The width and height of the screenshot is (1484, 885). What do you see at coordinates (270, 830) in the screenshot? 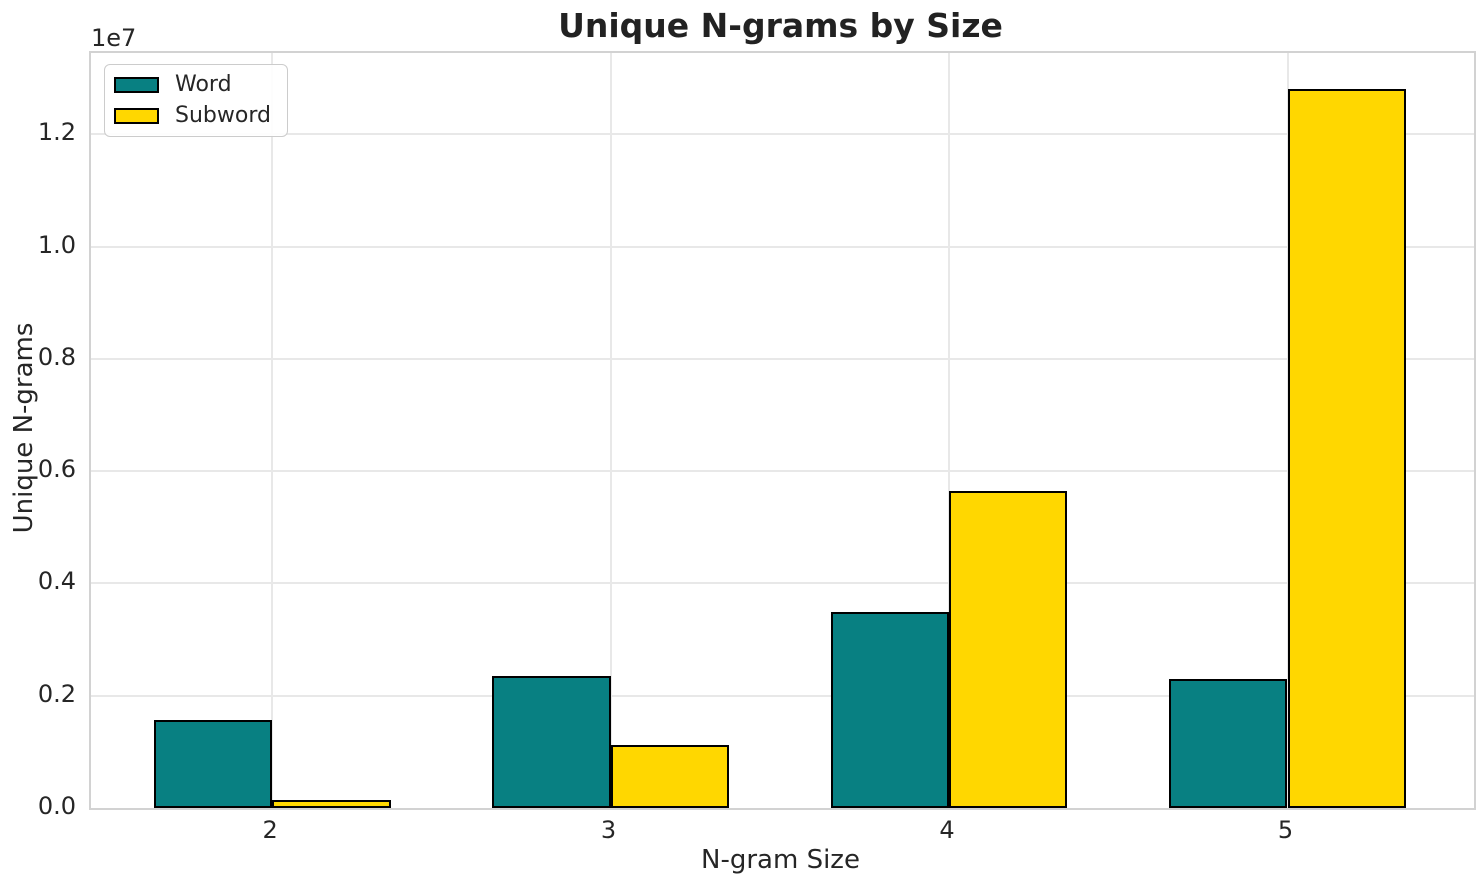
I see `x-tick-label: 2` at bounding box center [270, 830].